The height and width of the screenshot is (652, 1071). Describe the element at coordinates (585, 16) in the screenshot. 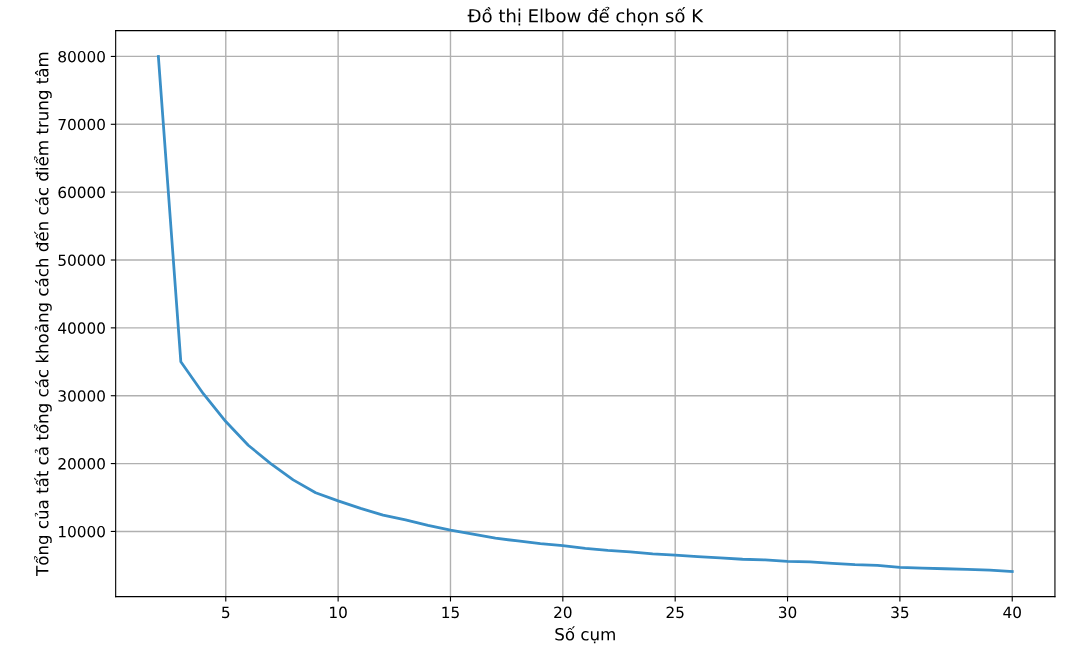

I see `chart-title: Đồ thị Elbow để chọn số K` at that location.